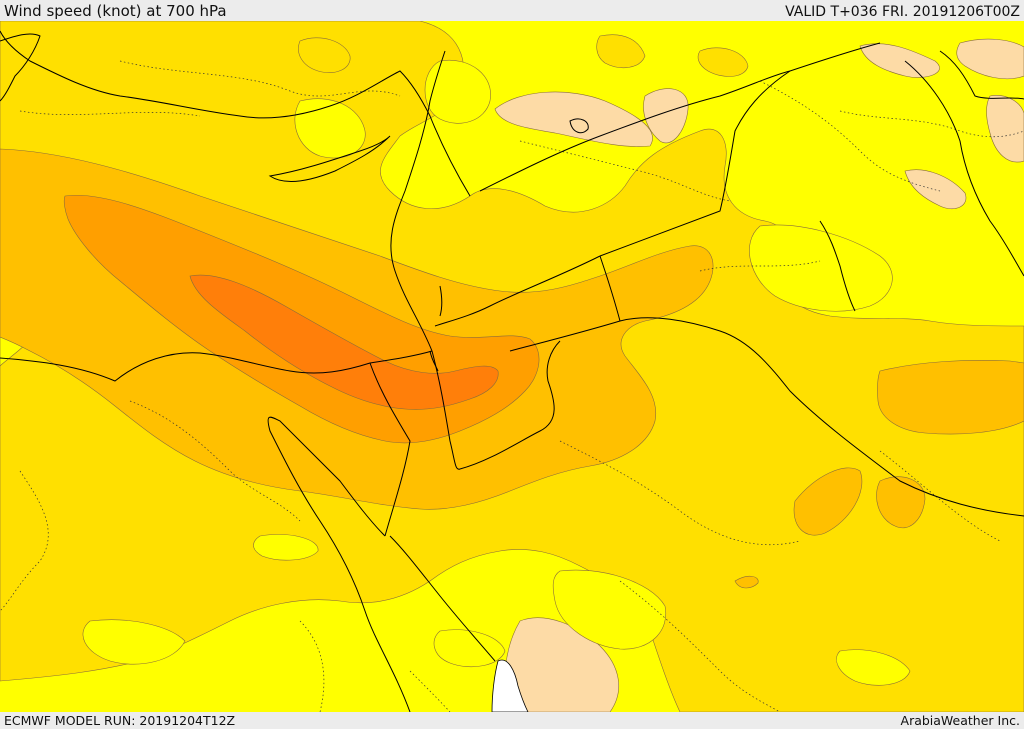  Describe the element at coordinates (120, 720) in the screenshot. I see `model-run-label: ECMWF MODEL RUN: 20191204T12Z` at that location.